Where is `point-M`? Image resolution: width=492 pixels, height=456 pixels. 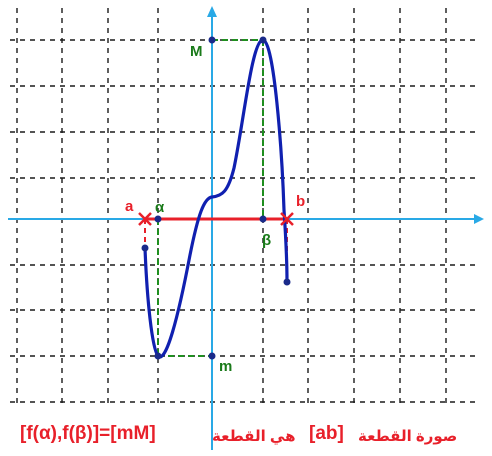 point-M is located at coordinates (212, 40).